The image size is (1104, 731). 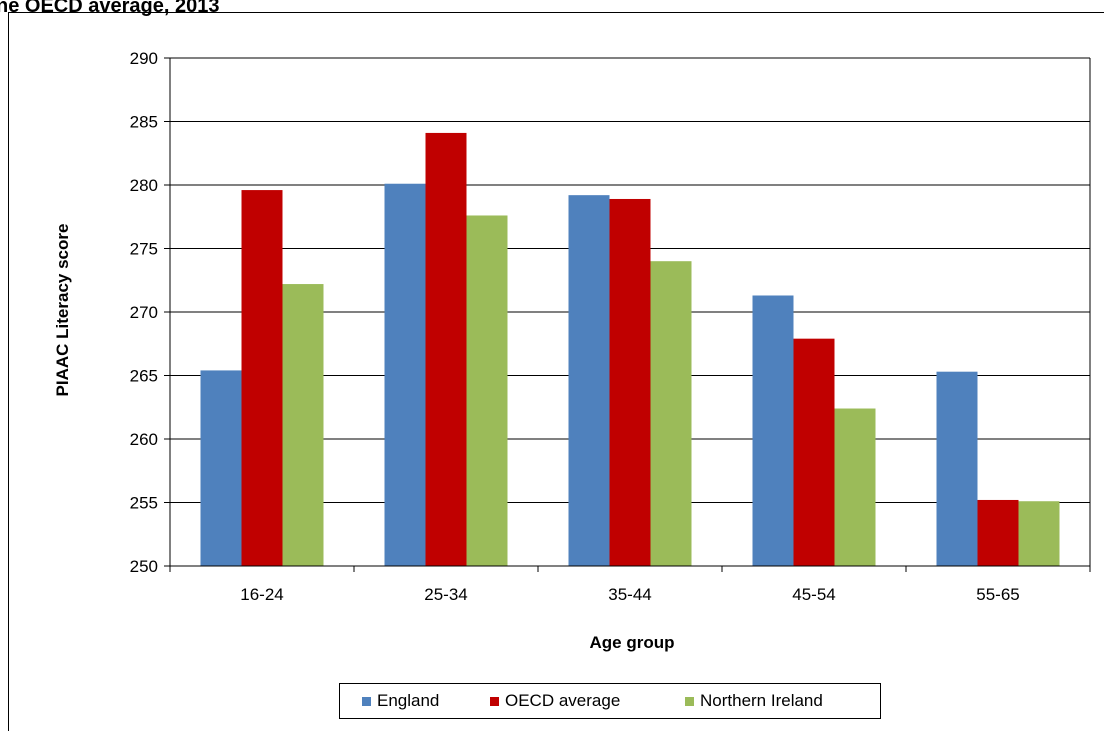 What do you see at coordinates (563, 700) in the screenshot?
I see `legend-label-oecd: OECD average` at bounding box center [563, 700].